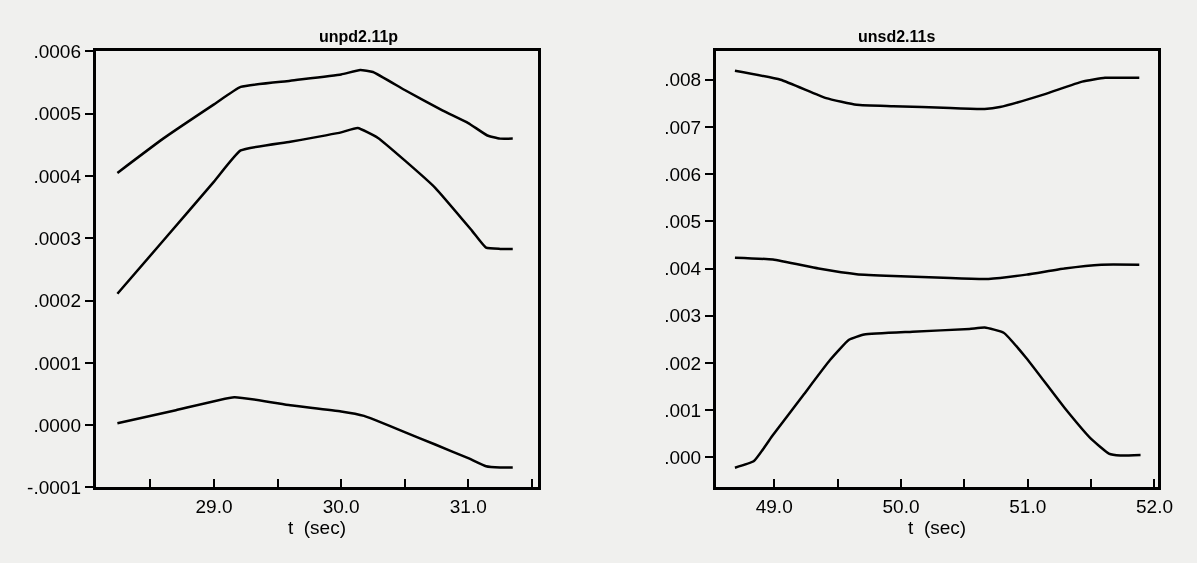  Describe the element at coordinates (214, 507) in the screenshot. I see `x-tick-label: 29.0` at that location.